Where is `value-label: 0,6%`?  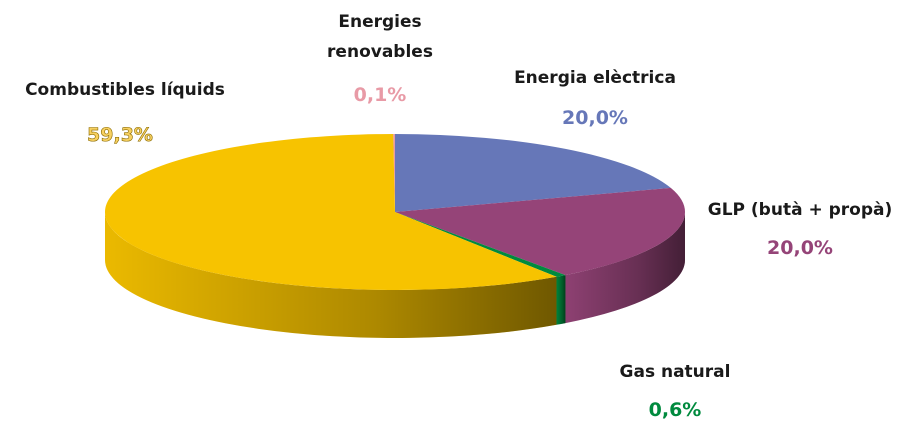
value-label: 0,6% is located at coordinates (675, 410).